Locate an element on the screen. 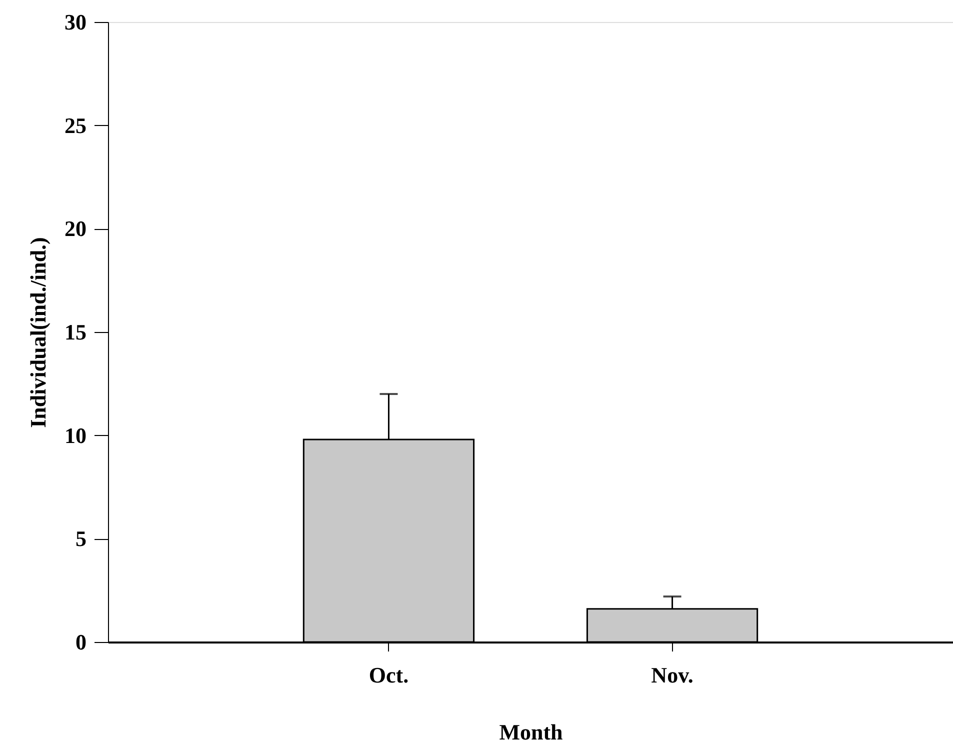 The image size is (953, 755). x-tick-label: Nov. is located at coordinates (672, 675).